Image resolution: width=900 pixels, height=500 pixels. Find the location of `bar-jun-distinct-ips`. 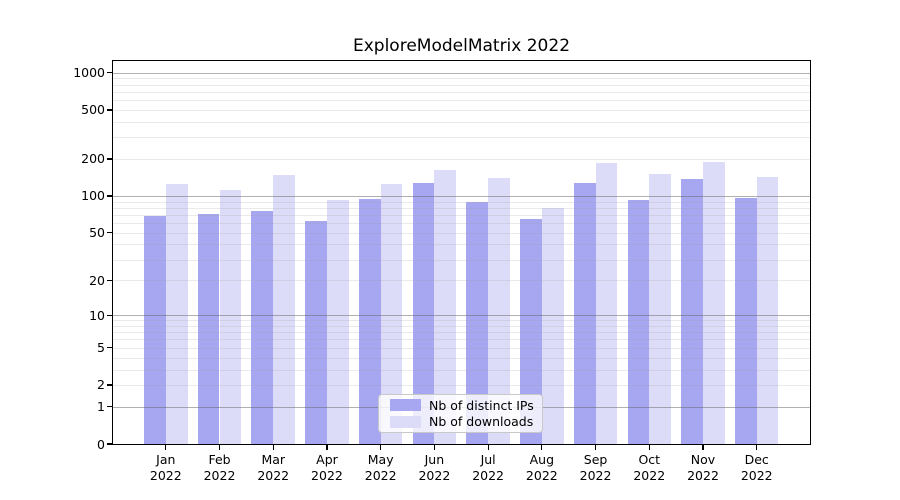

bar-jun-distinct-ips is located at coordinates (423, 313).